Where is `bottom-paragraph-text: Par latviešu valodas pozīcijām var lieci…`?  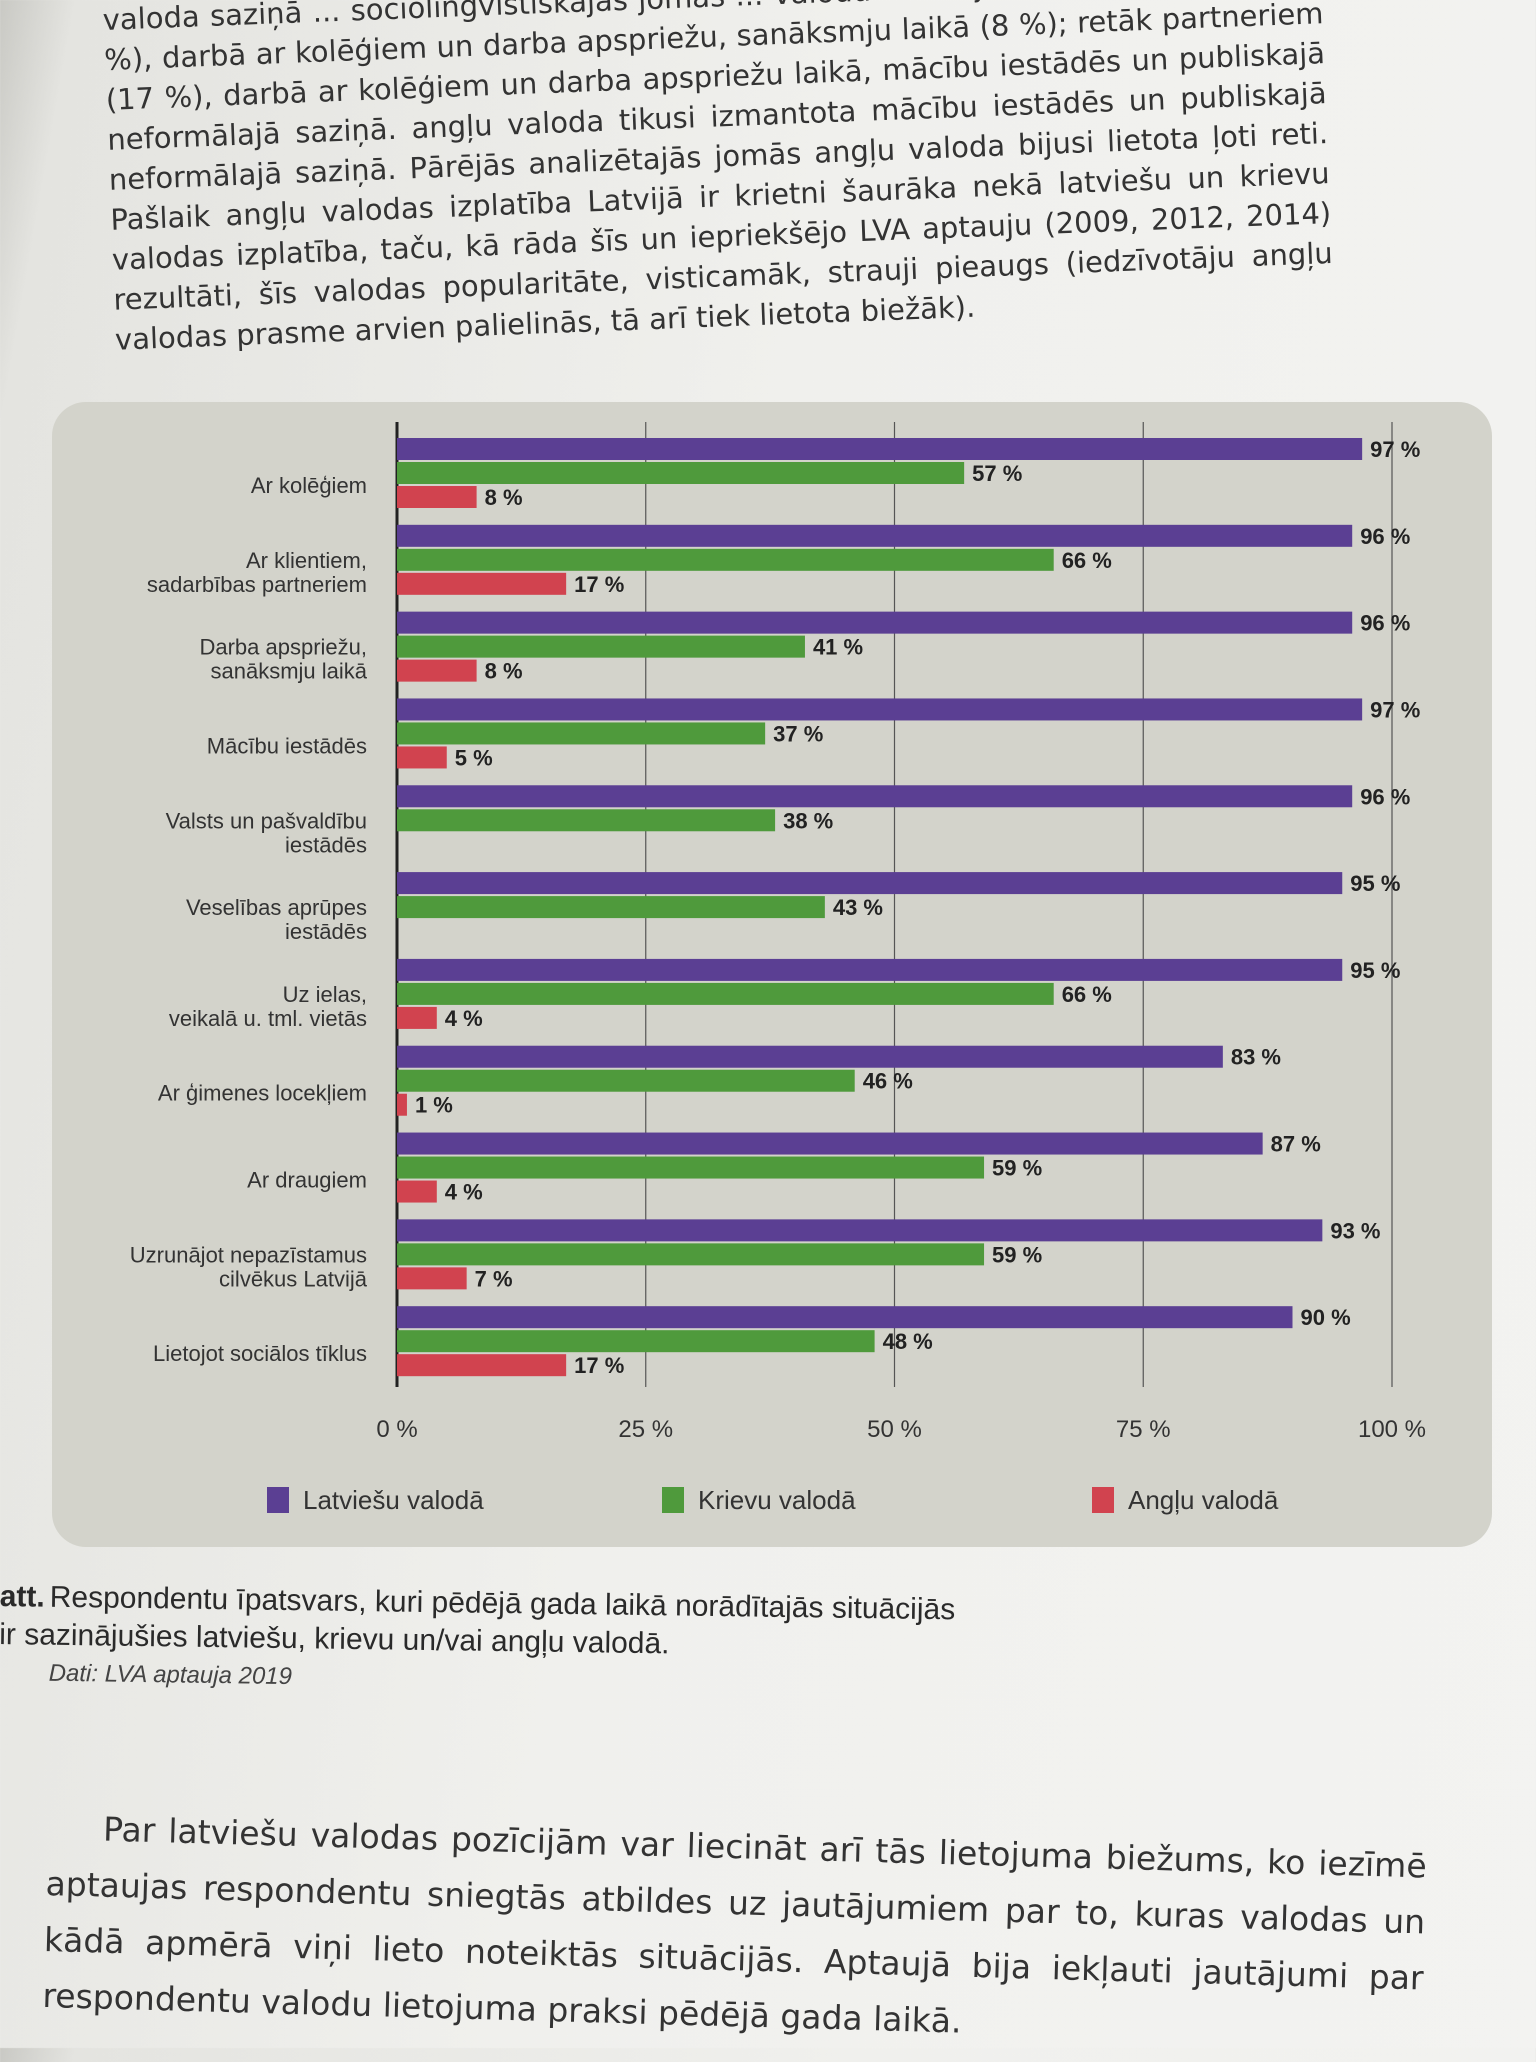
bottom-paragraph-text: Par latviešu valodas pozīcijām var lieci… is located at coordinates (734, 1925).